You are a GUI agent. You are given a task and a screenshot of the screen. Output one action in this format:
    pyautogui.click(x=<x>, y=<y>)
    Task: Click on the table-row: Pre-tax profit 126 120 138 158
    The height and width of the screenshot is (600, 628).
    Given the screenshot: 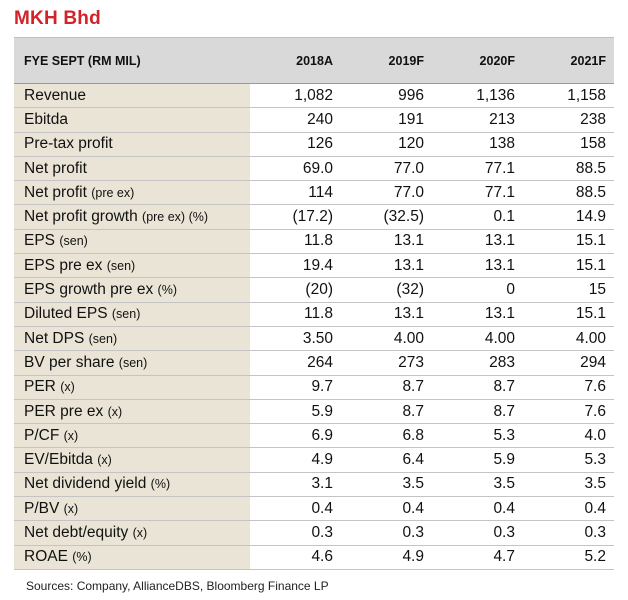 What is the action you would take?
    pyautogui.click(x=314, y=144)
    